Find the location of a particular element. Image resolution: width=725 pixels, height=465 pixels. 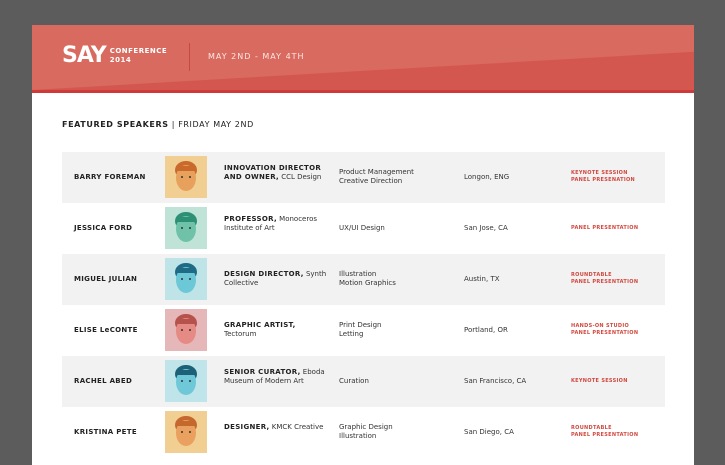

speaker-sessions: KEYNOTE SESSION is located at coordinates (599, 381).